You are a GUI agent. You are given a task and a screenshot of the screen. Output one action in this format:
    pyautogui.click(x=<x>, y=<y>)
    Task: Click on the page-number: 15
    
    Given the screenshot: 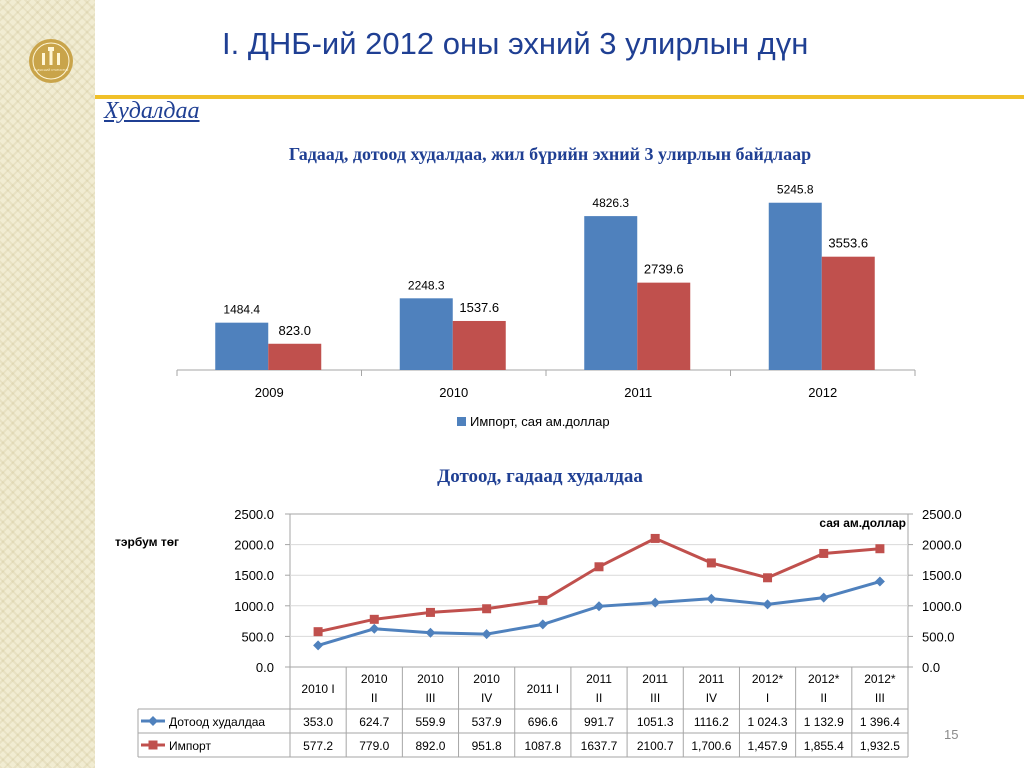 What is the action you would take?
    pyautogui.click(x=951, y=734)
    